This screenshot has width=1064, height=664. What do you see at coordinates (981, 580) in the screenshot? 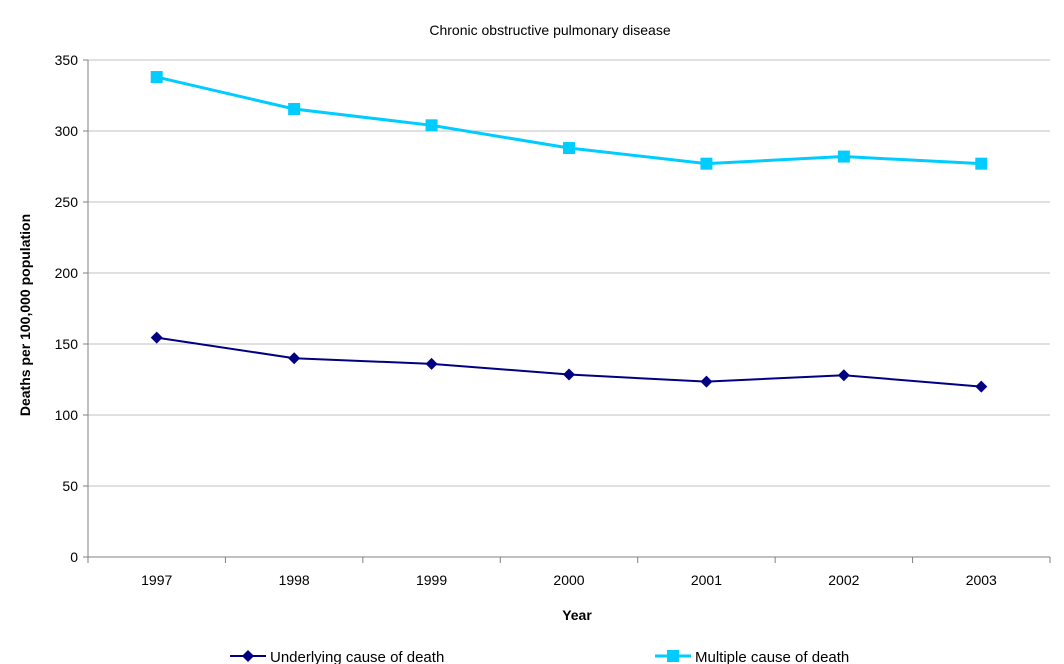
I see `x-tick-label: 2003` at bounding box center [981, 580].